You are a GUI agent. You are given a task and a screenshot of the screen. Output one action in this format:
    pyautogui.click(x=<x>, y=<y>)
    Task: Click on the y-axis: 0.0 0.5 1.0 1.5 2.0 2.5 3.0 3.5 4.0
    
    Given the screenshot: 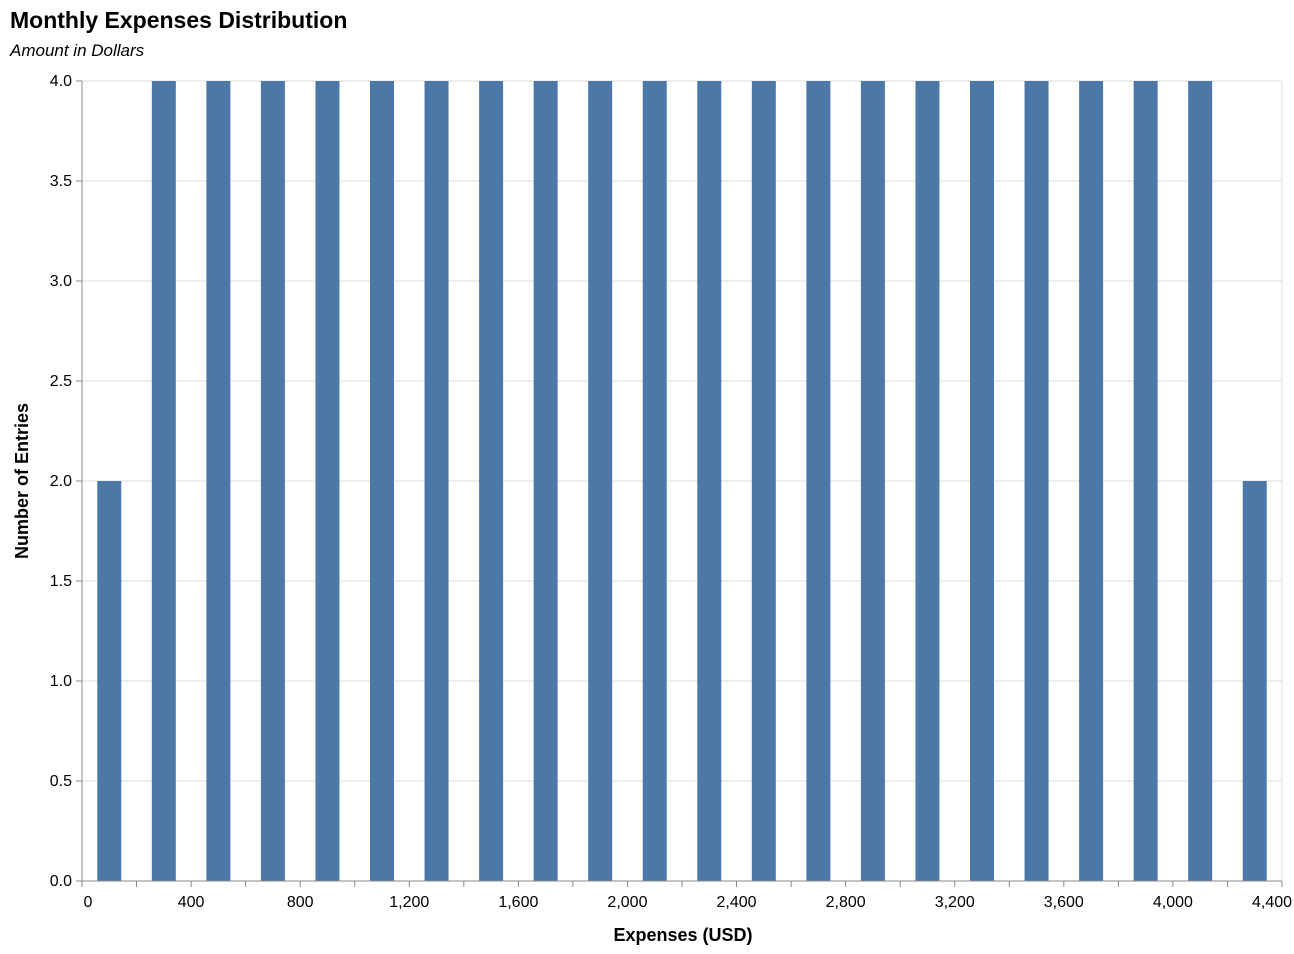 What is the action you would take?
    pyautogui.click(x=66, y=481)
    